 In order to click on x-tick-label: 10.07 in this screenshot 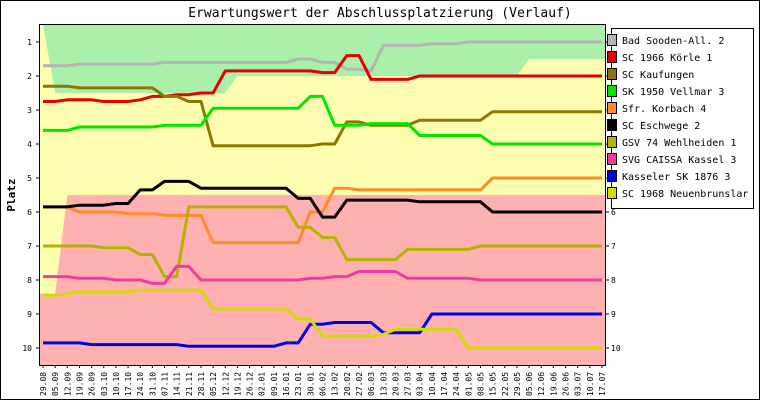, I will do `click(590, 384)`.